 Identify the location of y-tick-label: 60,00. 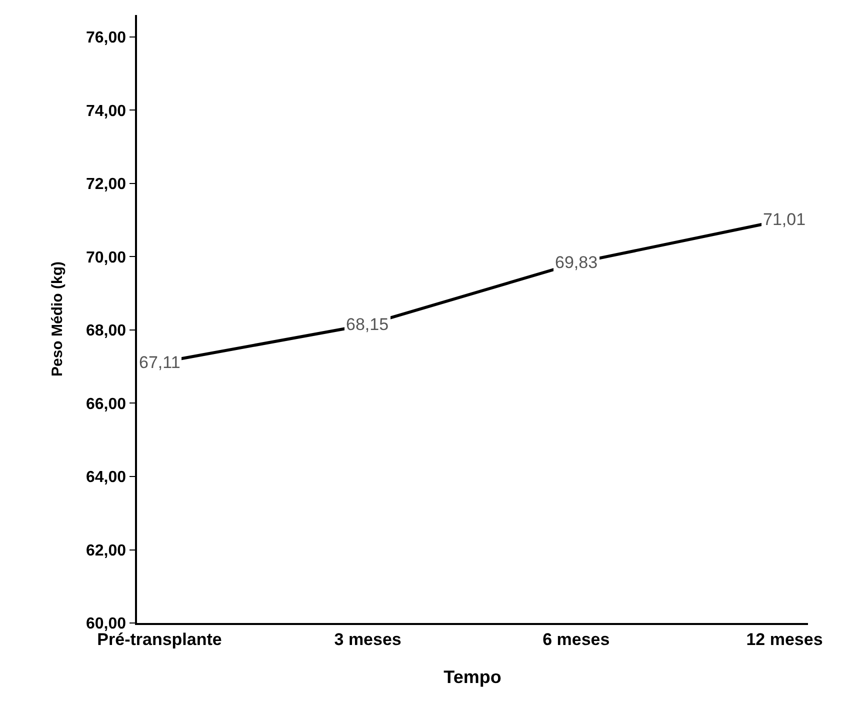
(106, 624).